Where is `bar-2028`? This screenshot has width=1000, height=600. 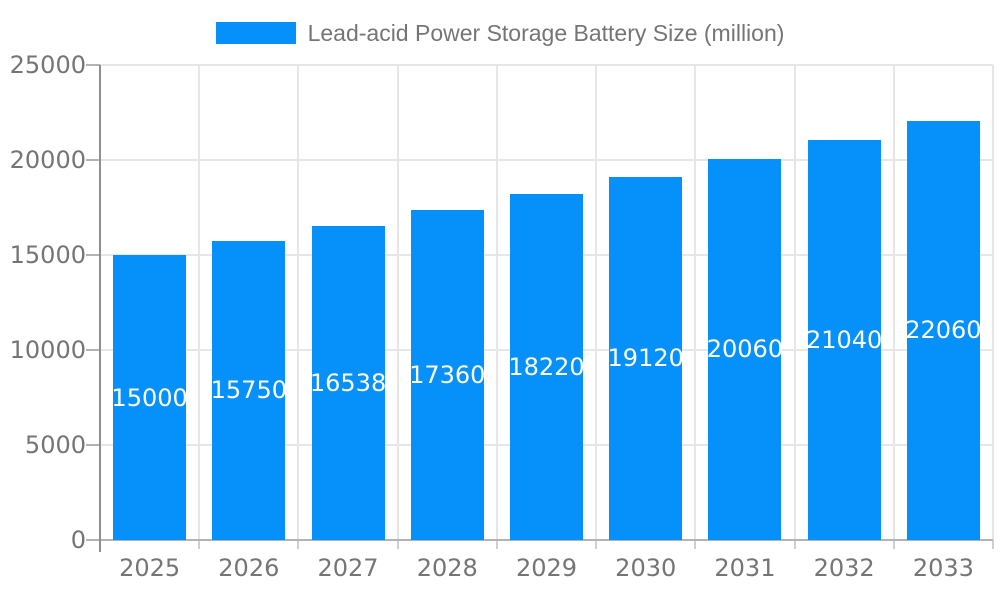 bar-2028 is located at coordinates (447, 375).